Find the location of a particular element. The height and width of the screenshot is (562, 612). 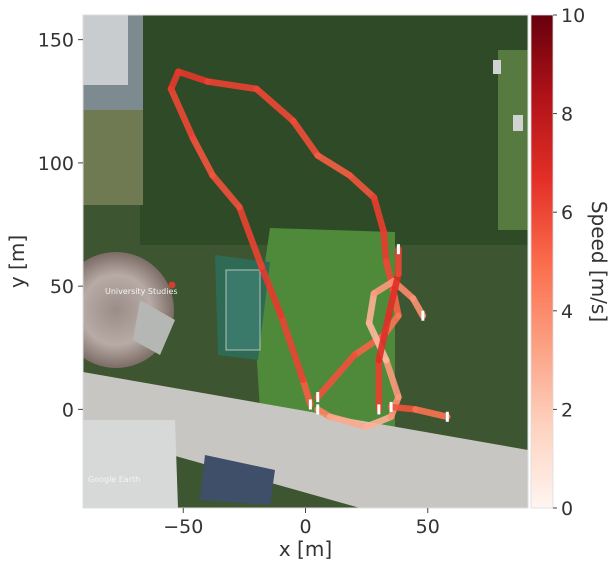

colorbar-tick-label: 6 is located at coordinates (567, 213).